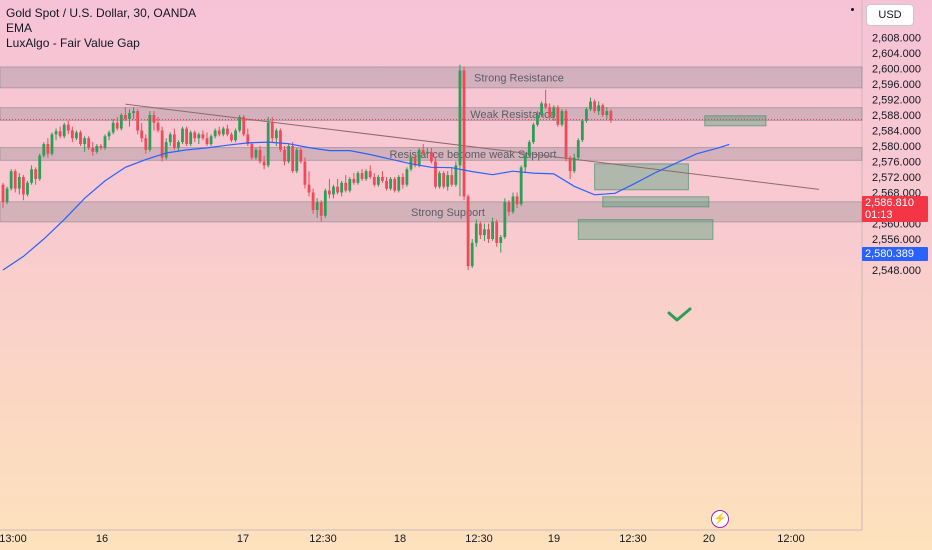  What do you see at coordinates (512, 115) in the screenshot?
I see `zone-label-2: Weak Resistance` at bounding box center [512, 115].